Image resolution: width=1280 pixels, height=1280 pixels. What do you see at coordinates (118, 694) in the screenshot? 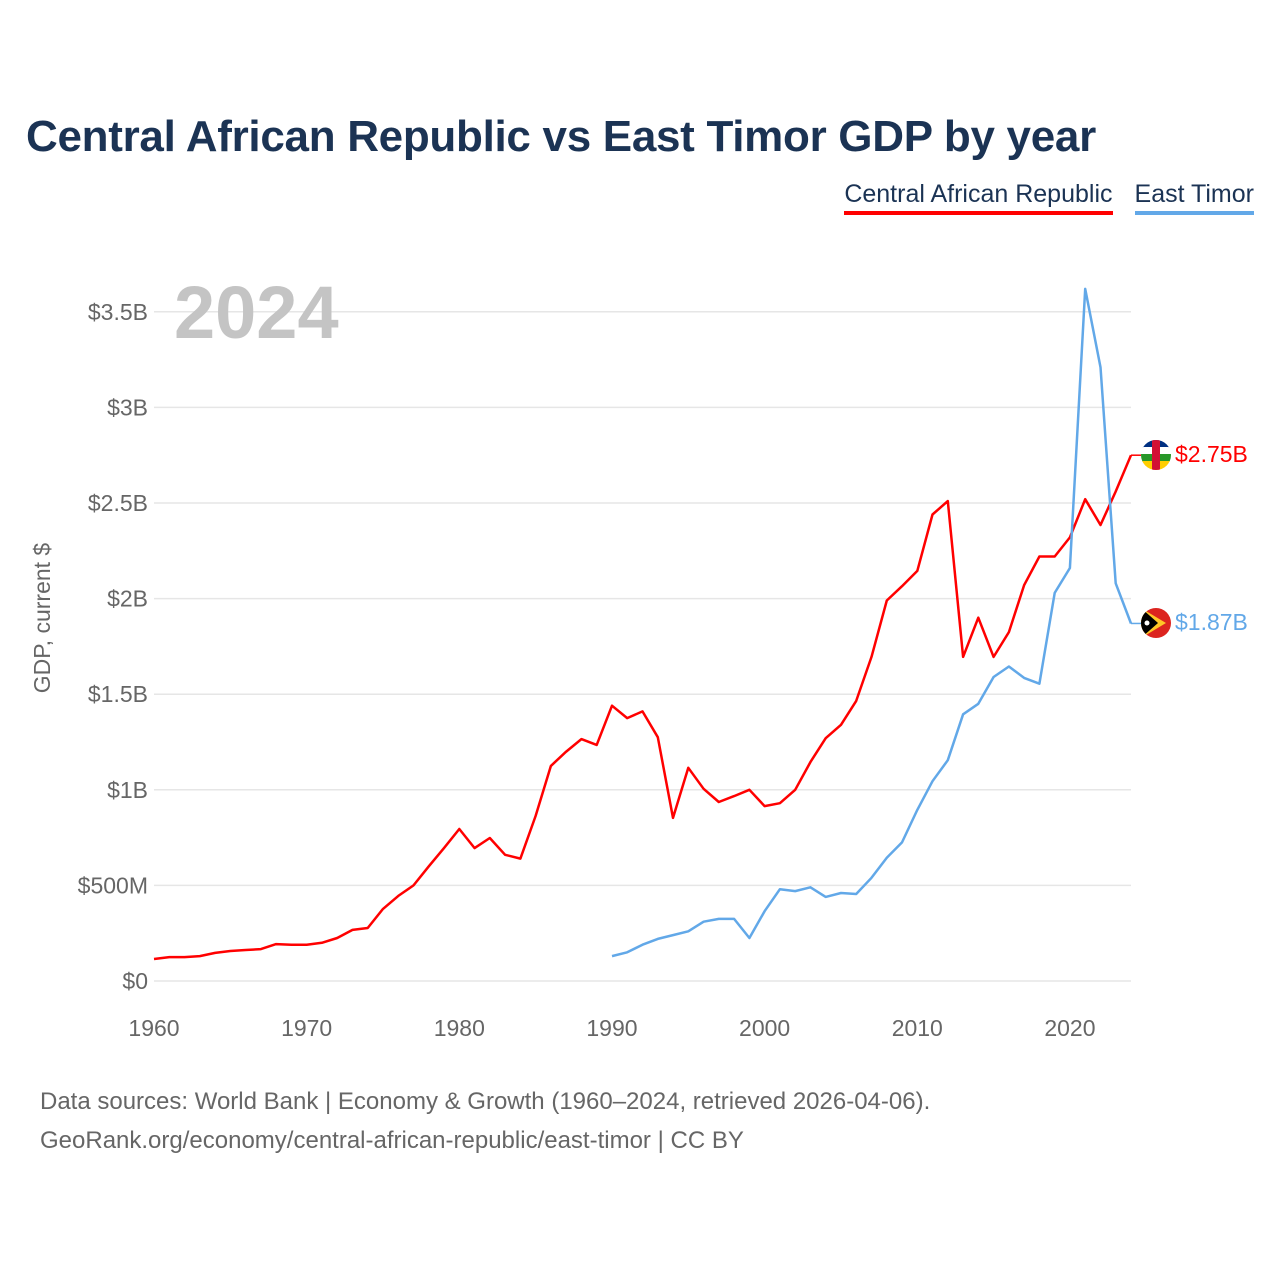
I see `y-tick-label: $1.5B` at bounding box center [118, 694].